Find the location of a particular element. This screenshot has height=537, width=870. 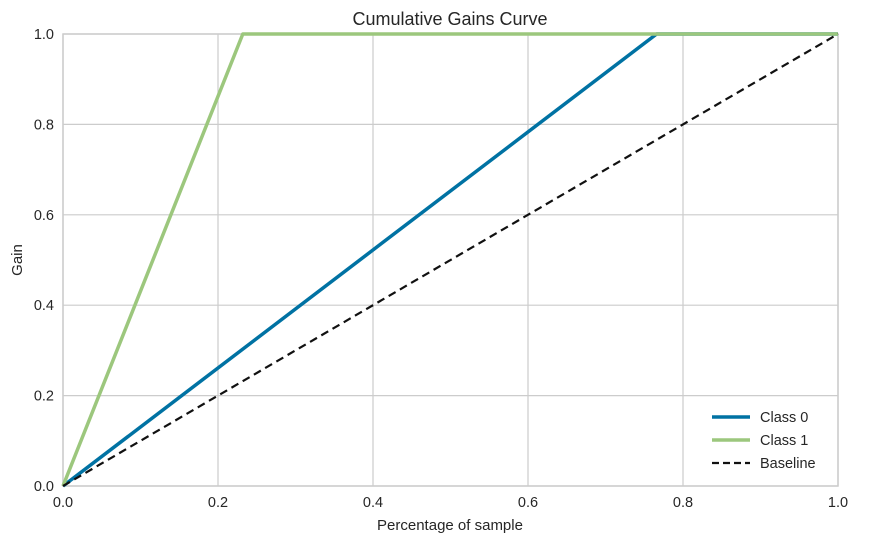

y-tick-labels: 0.0 0.2 0.4 0.6 0.8 1.0 is located at coordinates (44, 261).